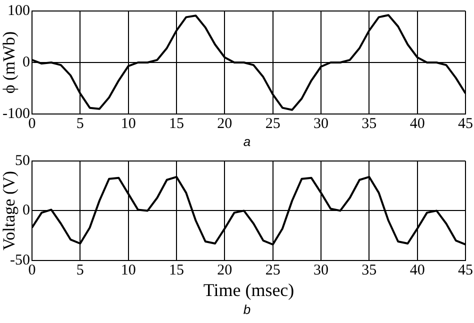 The height and width of the screenshot is (323, 474). I want to click on y-tick-label: 100, so click(19, 10).